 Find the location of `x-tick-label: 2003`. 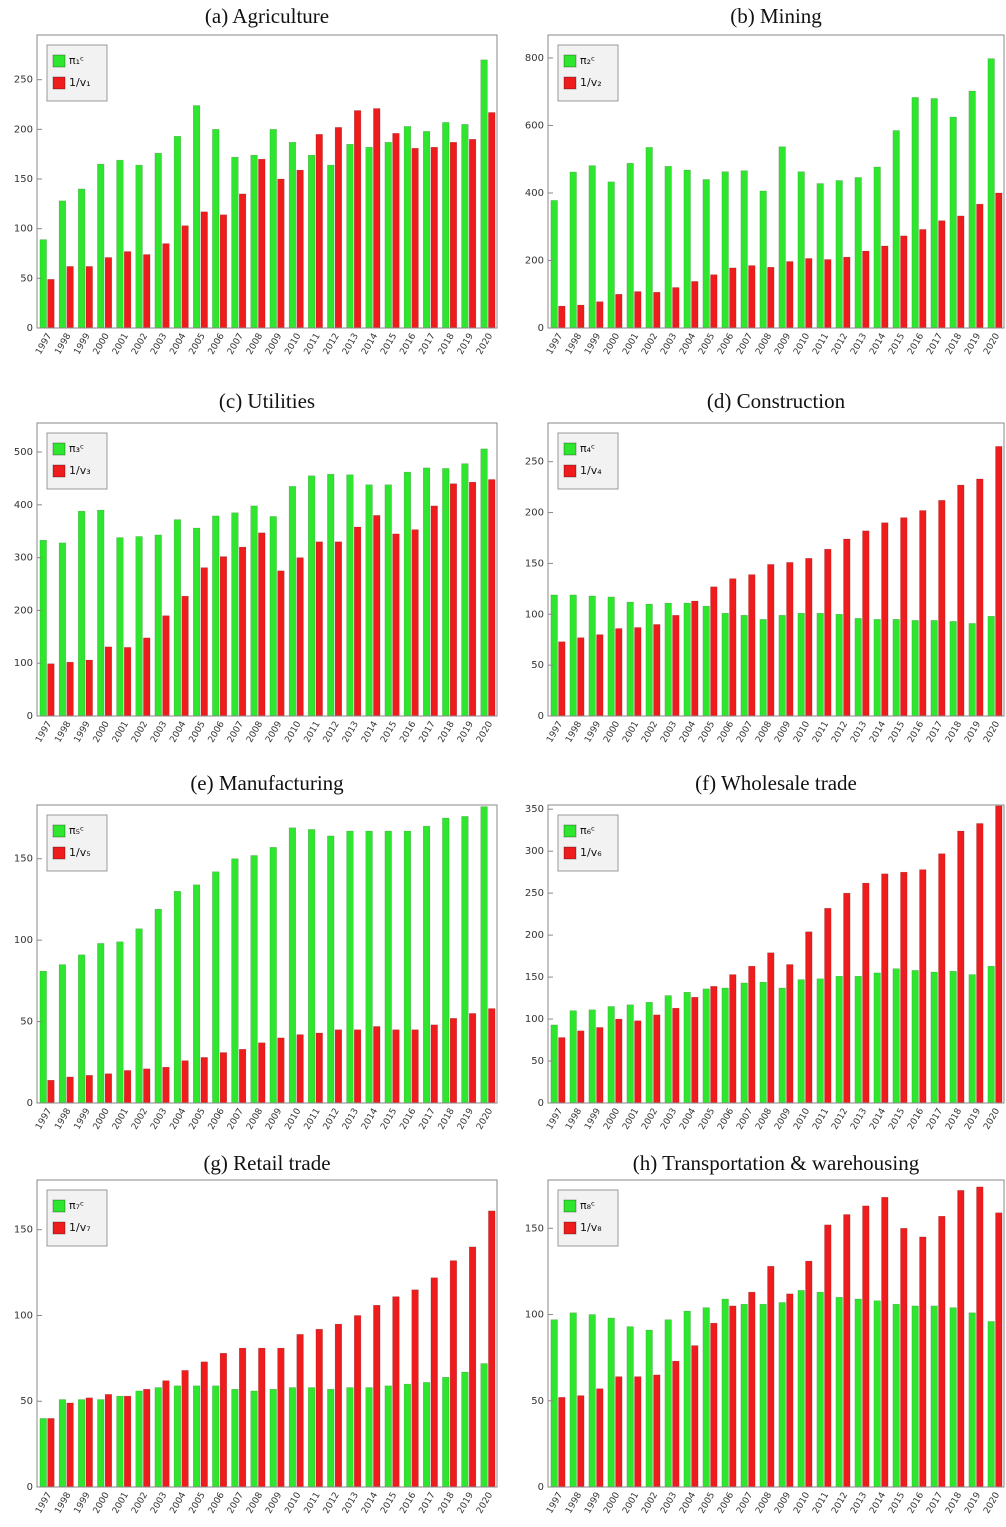

x-tick-label: 2003 is located at coordinates (159, 344).